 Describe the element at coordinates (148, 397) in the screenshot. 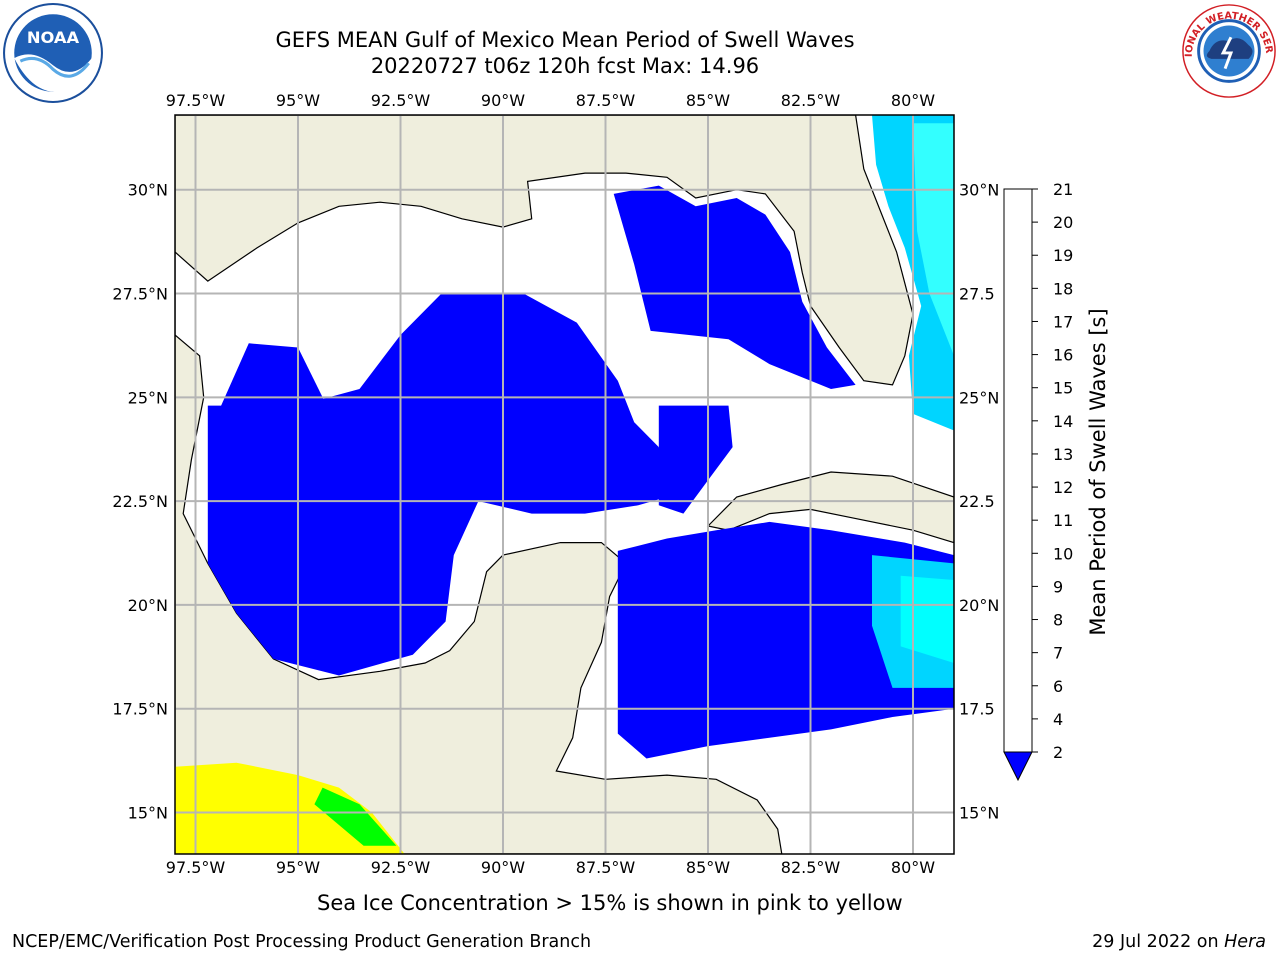

I see `lat-label-left-2: 25°N` at that location.